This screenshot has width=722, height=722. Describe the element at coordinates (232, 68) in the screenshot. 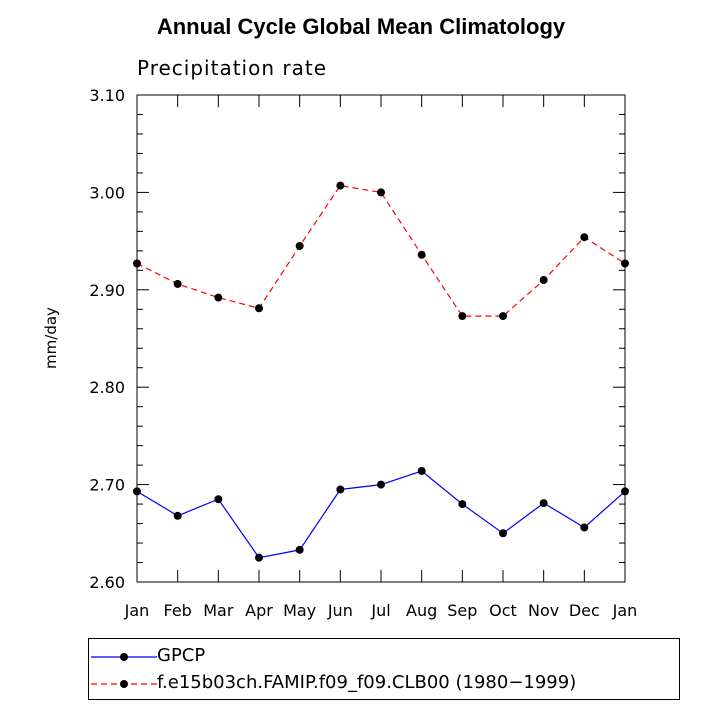

I see `chart-subtitle: Precipitation rate` at that location.